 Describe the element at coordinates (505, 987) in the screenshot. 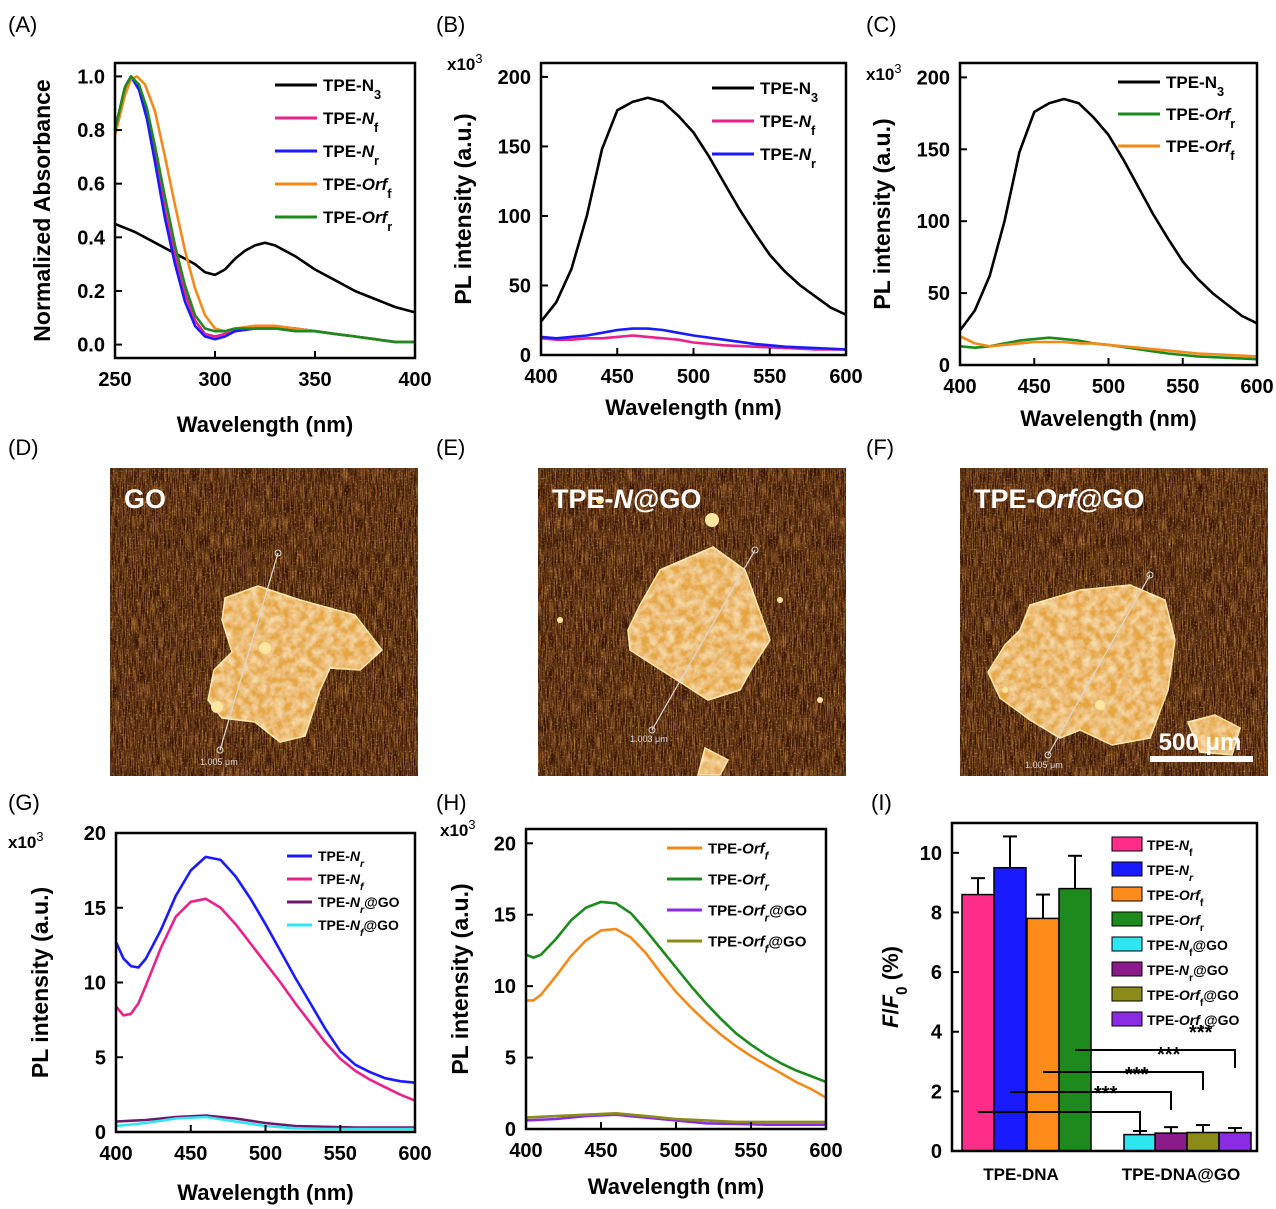

I see `y-tick-label: 10` at that location.